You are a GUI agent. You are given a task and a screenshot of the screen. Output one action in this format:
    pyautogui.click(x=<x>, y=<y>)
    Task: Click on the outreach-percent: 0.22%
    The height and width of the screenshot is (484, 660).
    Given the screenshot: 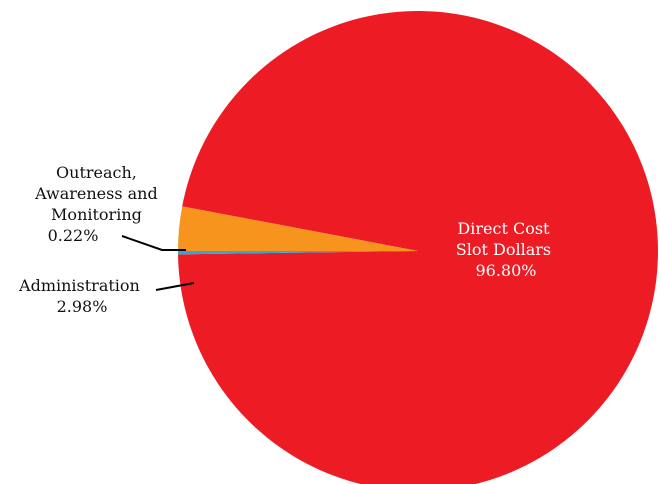 What is the action you would take?
    pyautogui.click(x=73, y=235)
    